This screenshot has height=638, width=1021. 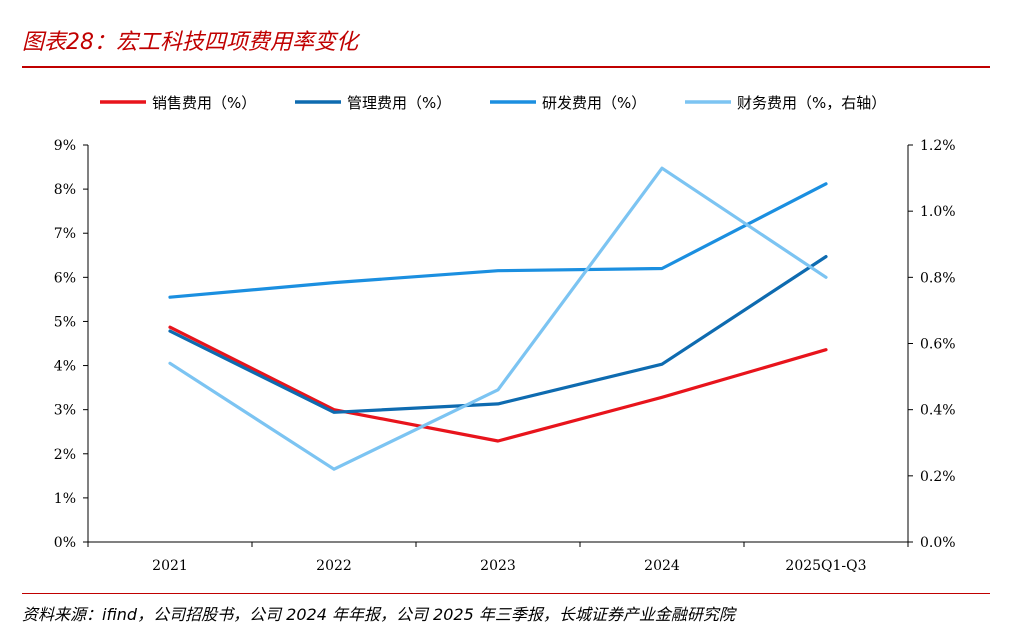 I want to click on left-tick-label: 7%, so click(x=65, y=234).